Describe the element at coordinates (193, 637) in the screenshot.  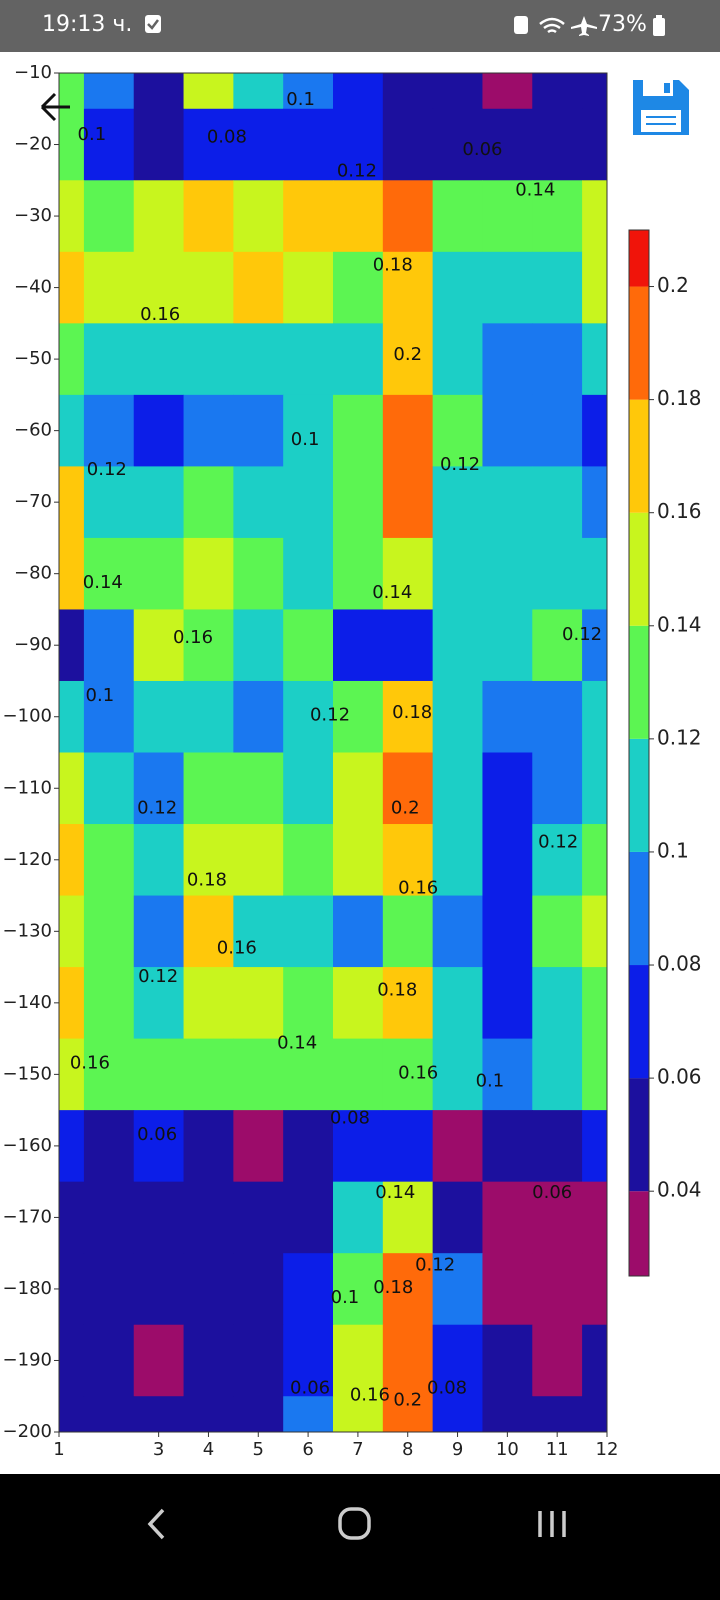
I see `contour-label: 0.16` at that location.